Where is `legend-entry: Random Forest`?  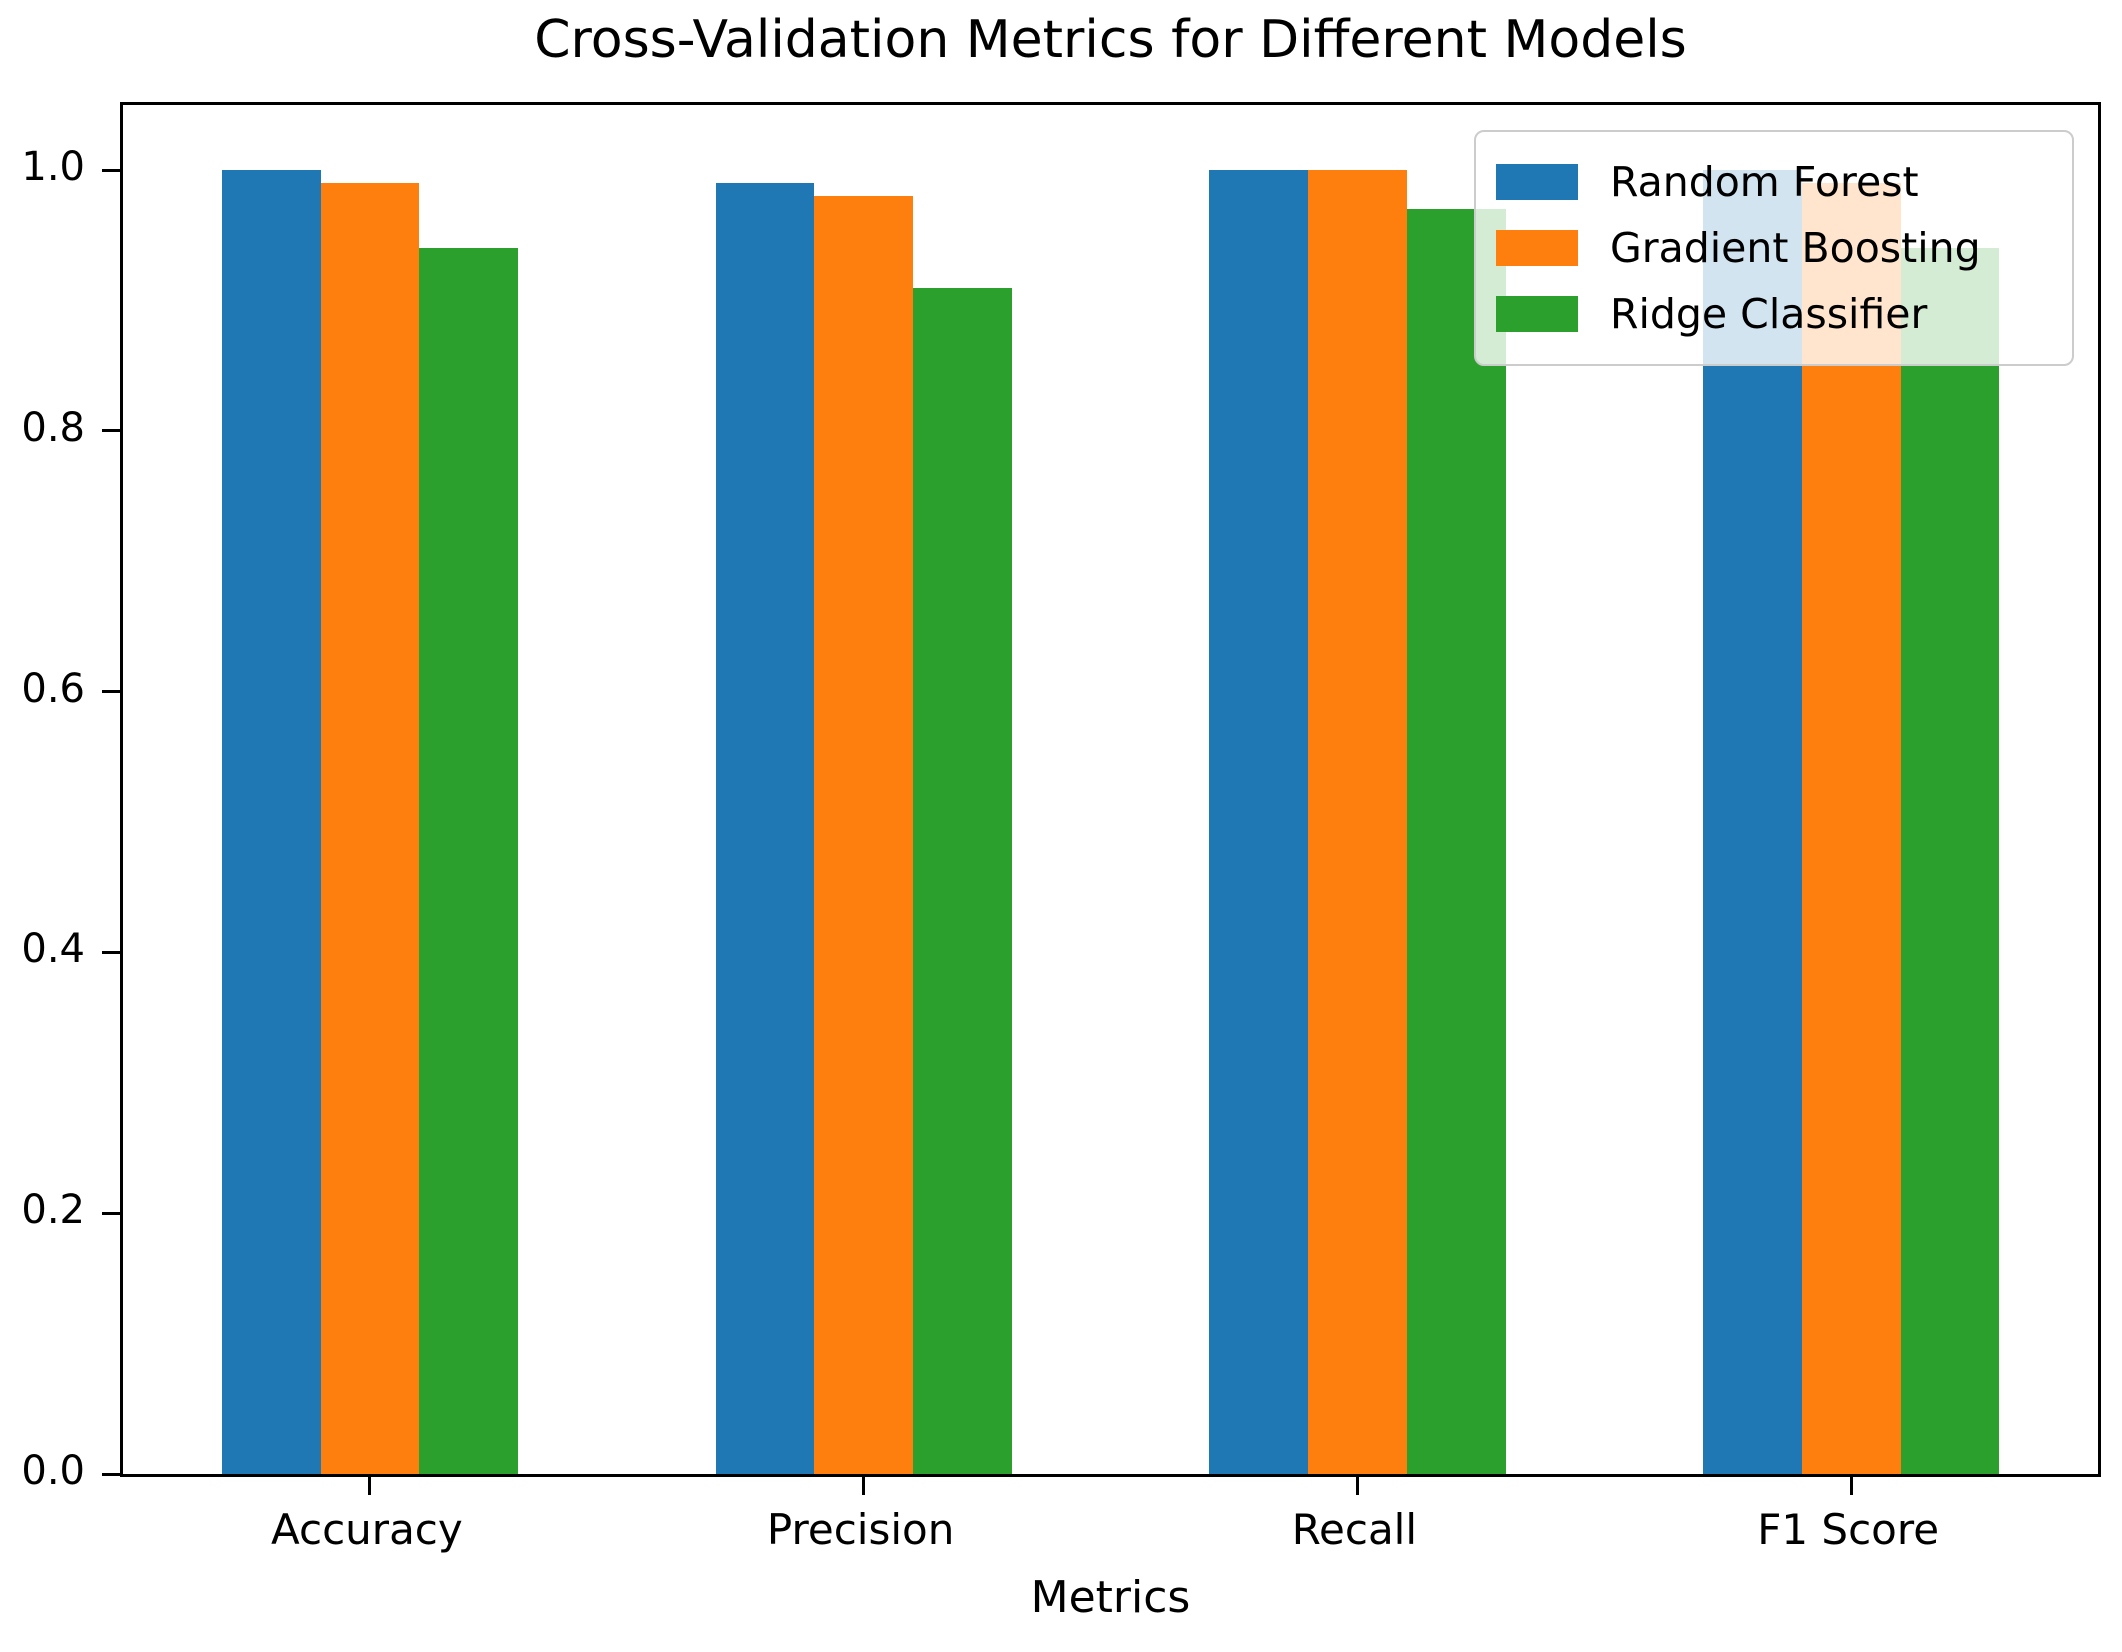 legend-entry: Random Forest is located at coordinates (1774, 182).